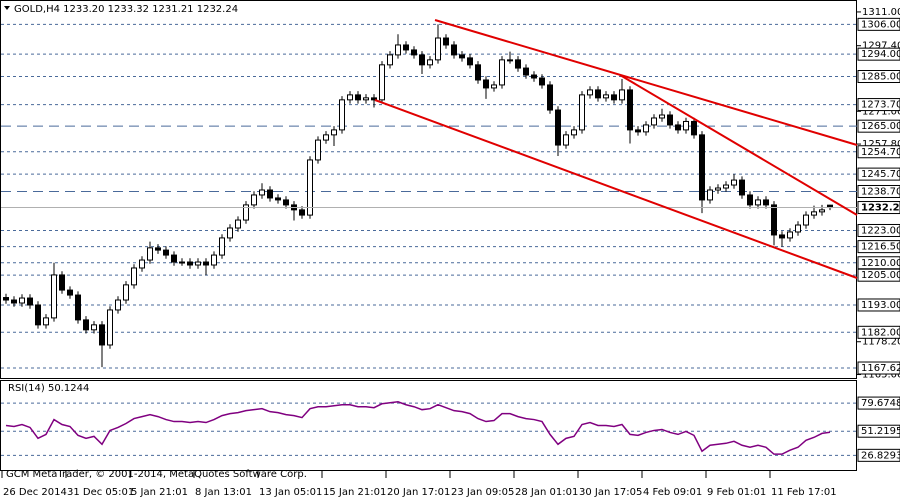 Image resolution: width=900 pixels, height=500 pixels. I want to click on x-tick-label: 13 Jan 05:01, so click(290, 492).